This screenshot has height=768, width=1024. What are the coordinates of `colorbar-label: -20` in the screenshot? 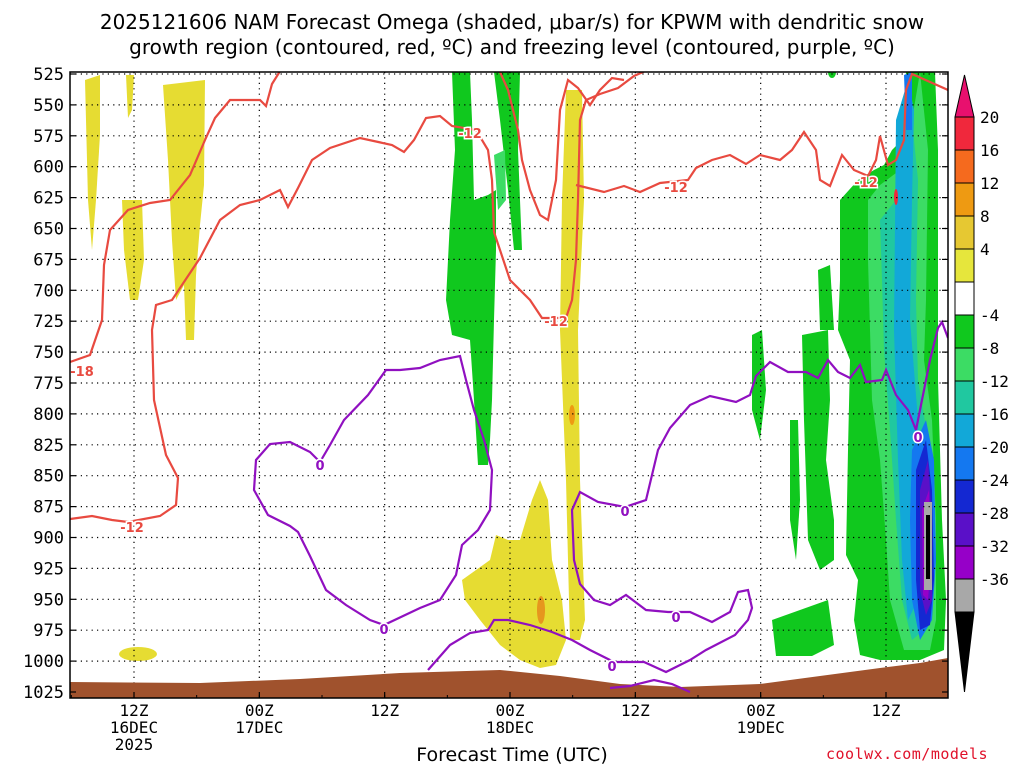 It's located at (994, 447).